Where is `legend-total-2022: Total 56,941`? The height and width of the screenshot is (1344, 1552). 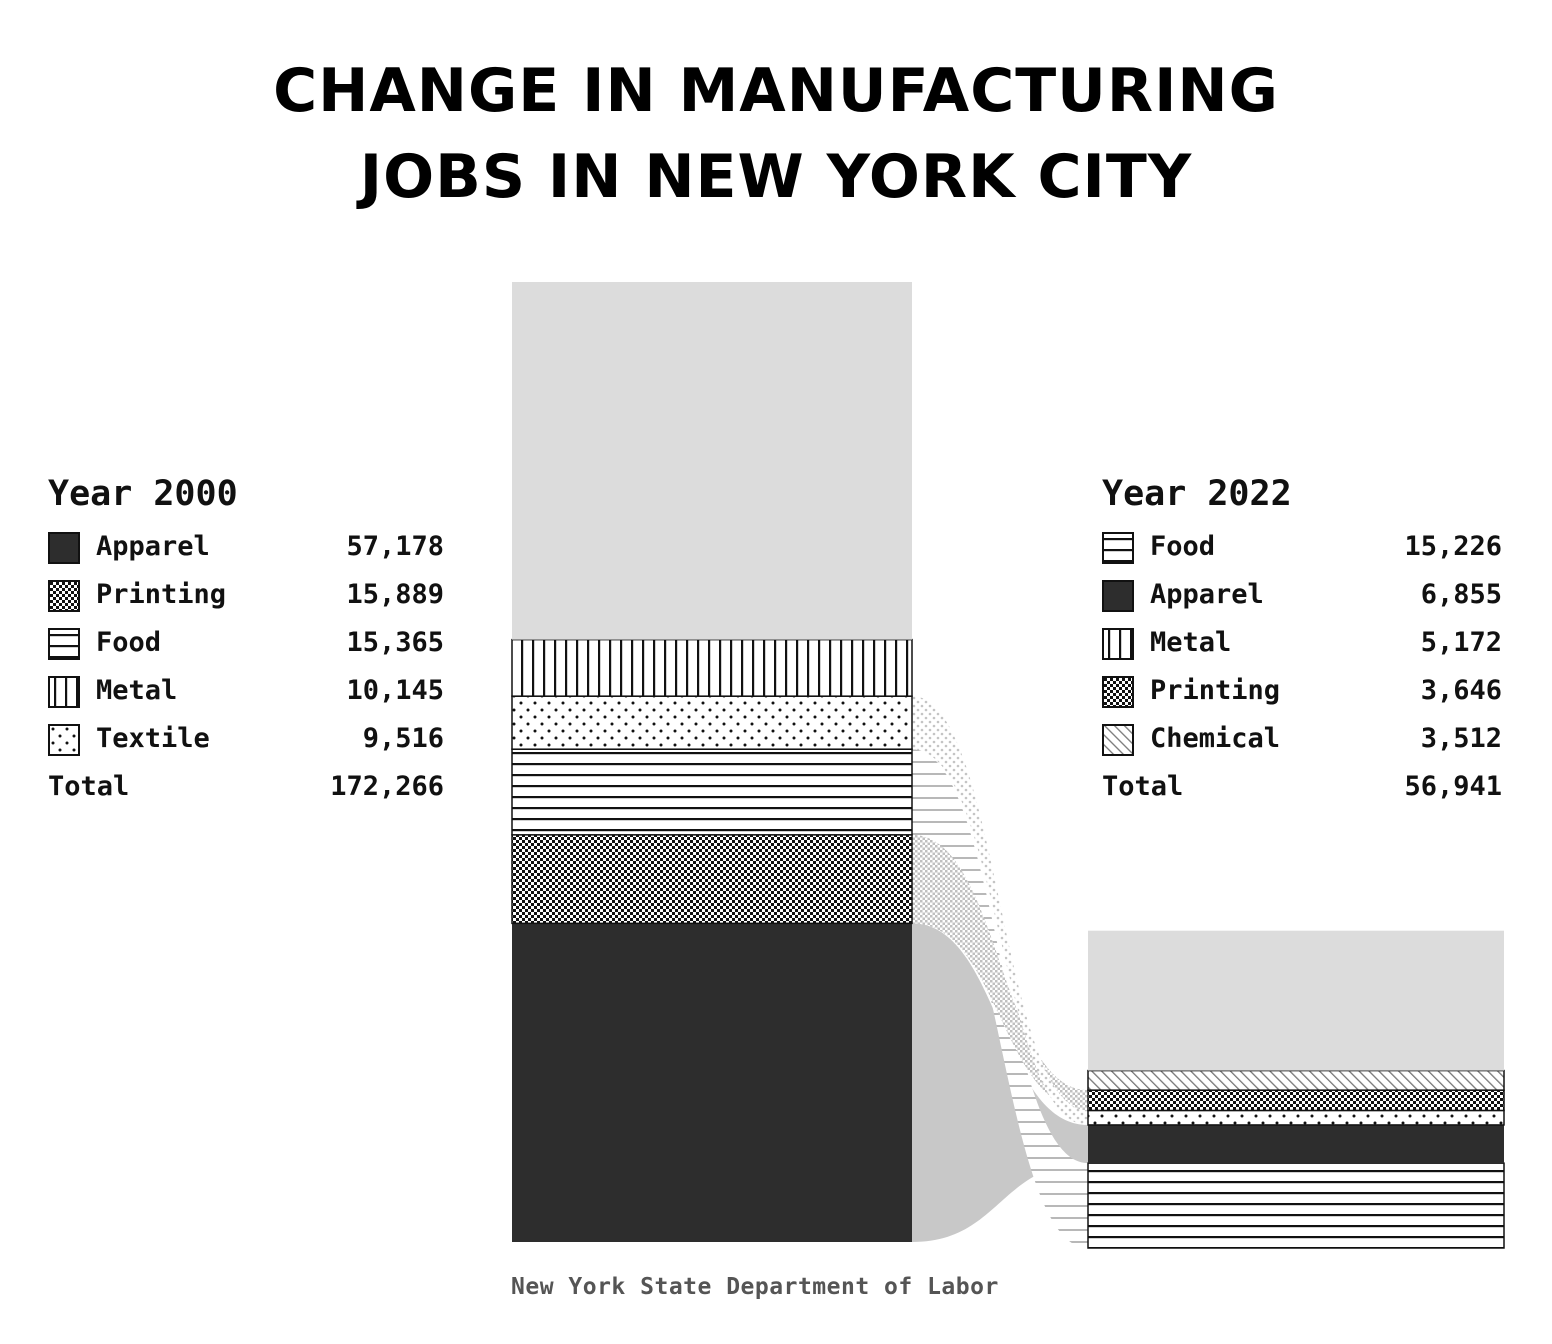 legend-total-2022: Total 56,941 is located at coordinates (1302, 792).